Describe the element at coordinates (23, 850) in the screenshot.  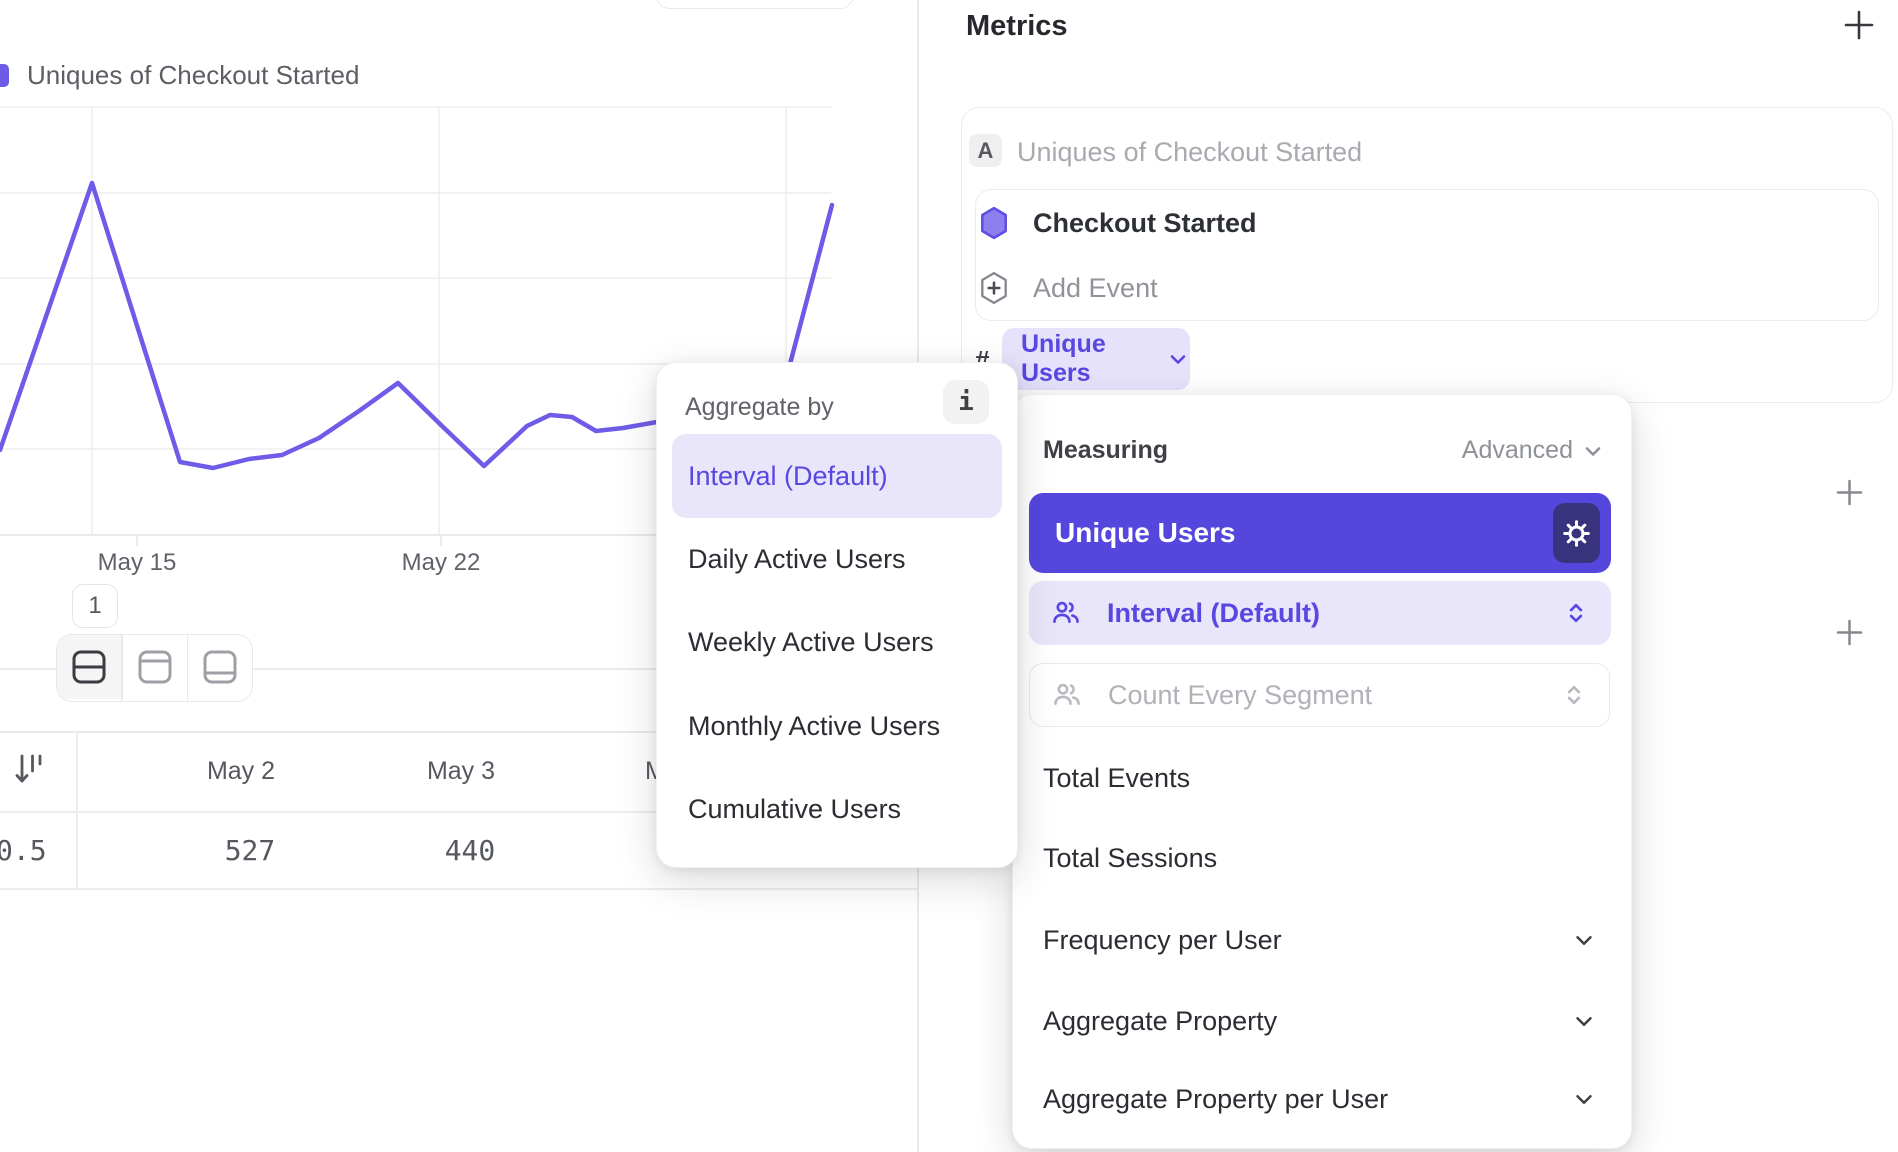
I see `table-row-label-clipped: 0.5` at that location.